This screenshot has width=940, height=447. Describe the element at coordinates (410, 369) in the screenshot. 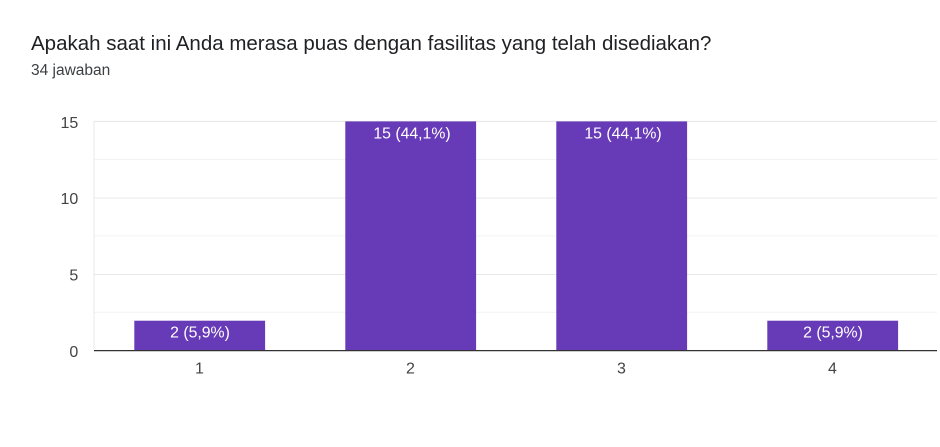

I see `svg-text: 2` at that location.